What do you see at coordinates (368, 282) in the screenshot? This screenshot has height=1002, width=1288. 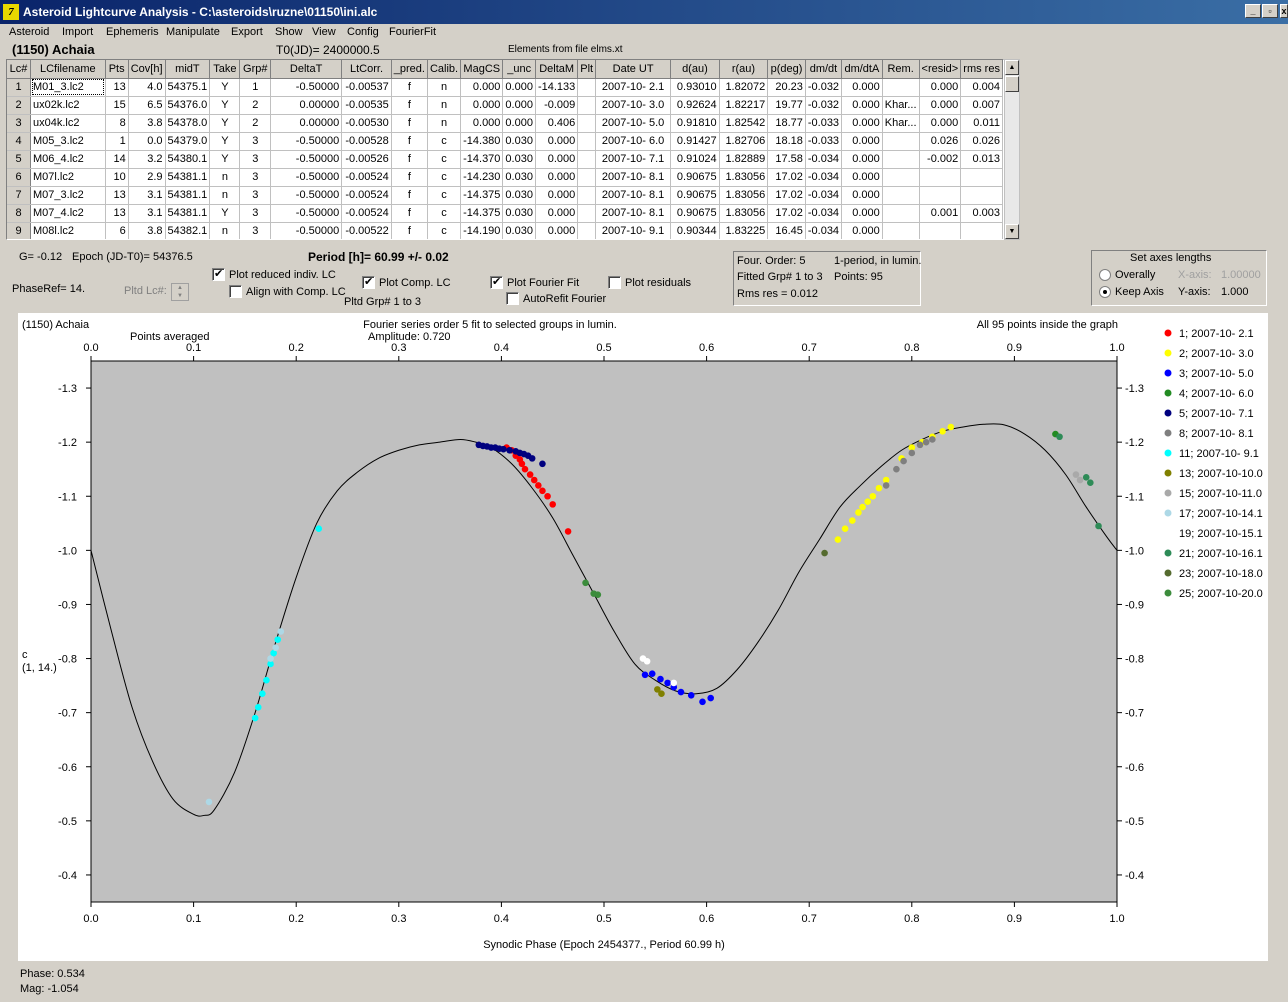 I see `checkbox-icon` at bounding box center [368, 282].